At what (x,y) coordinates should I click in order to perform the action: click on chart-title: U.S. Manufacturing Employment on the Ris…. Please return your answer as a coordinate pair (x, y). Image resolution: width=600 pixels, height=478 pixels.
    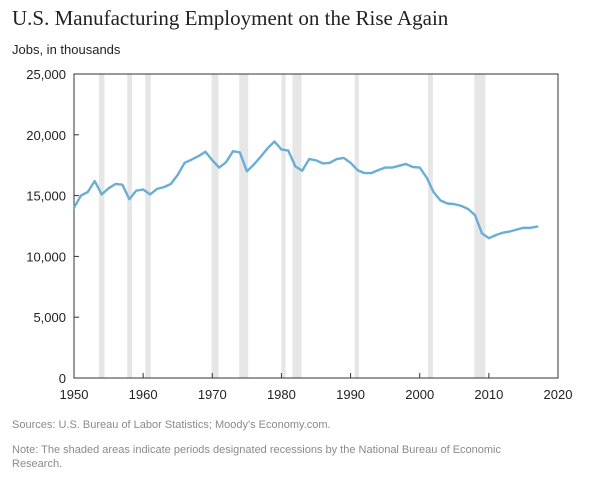
    Looking at the image, I should click on (230, 18).